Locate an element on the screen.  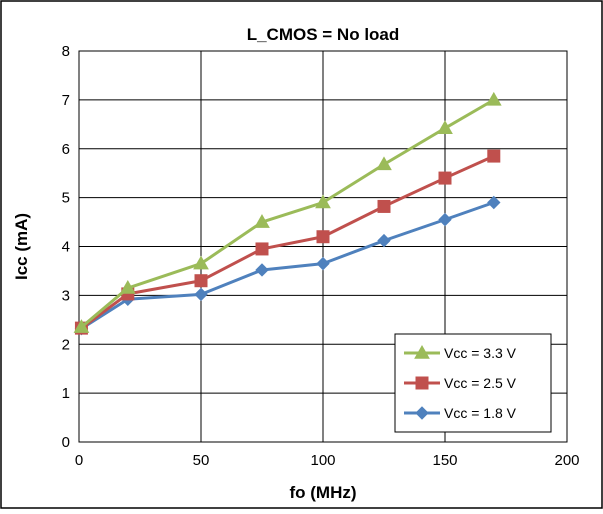
legend-entry: Vcc = 1.8 V is located at coordinates (460, 413).